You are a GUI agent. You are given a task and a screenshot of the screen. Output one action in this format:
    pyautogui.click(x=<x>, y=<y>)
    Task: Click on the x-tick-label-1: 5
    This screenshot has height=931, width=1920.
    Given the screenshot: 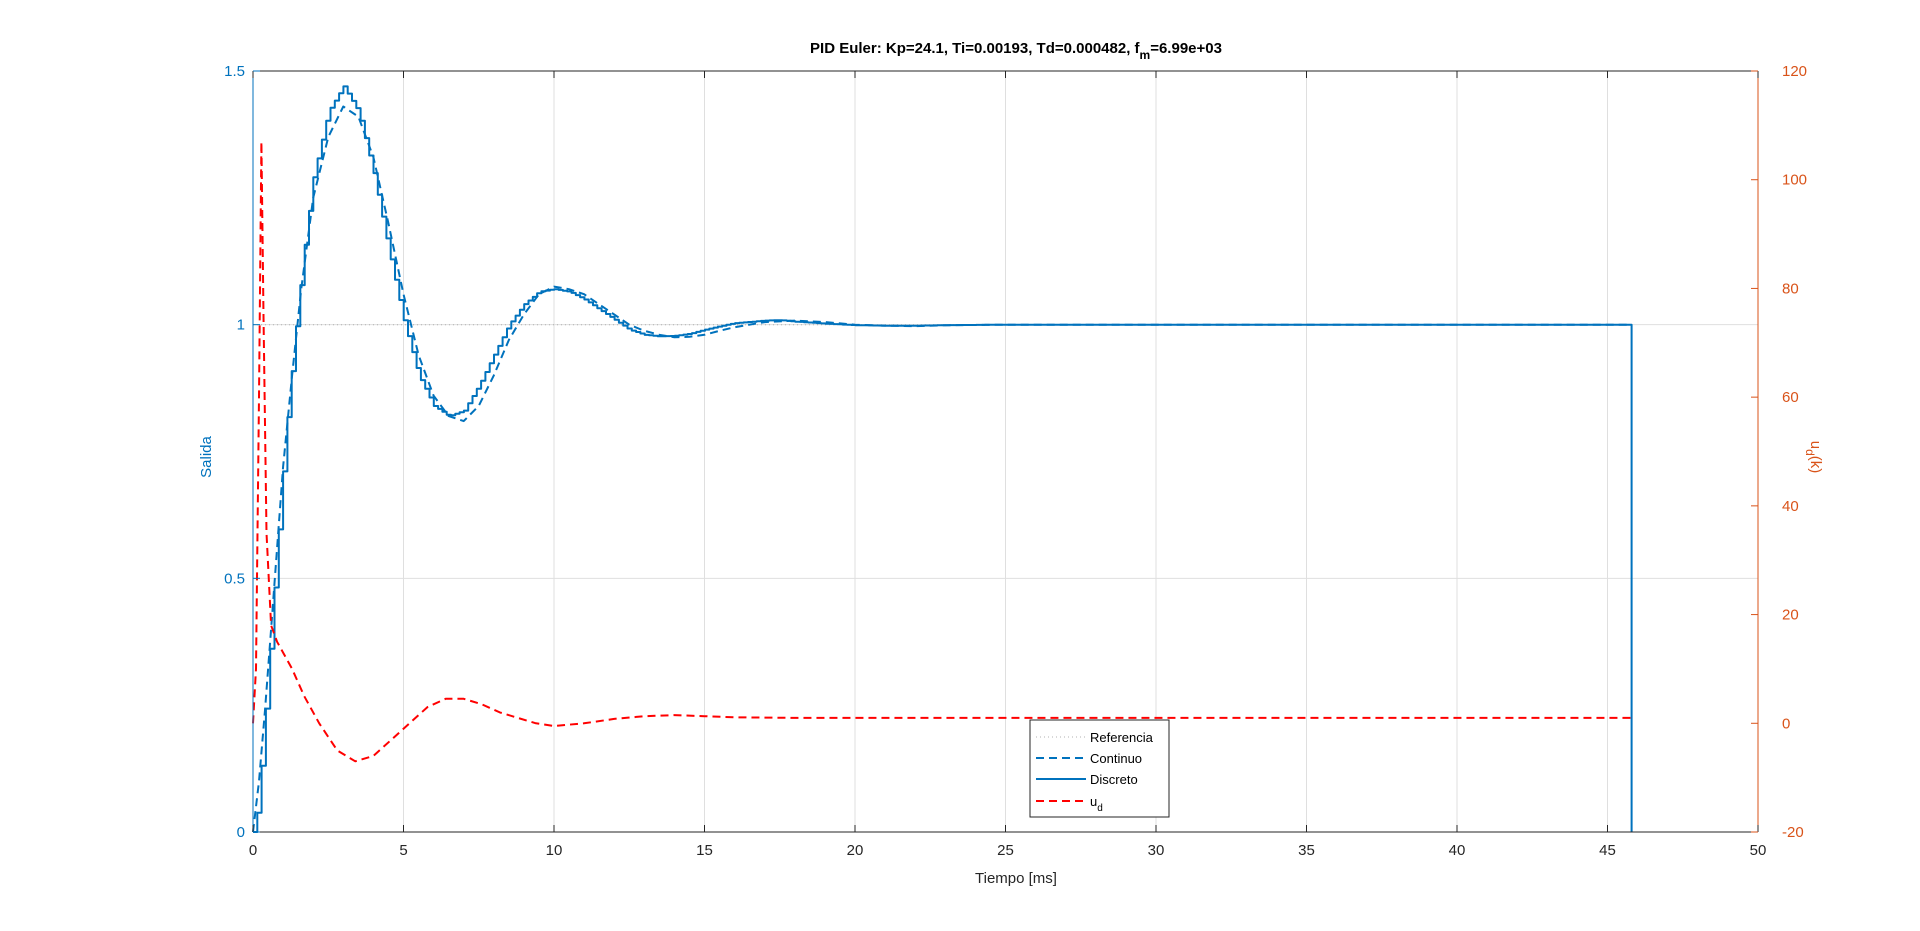 What is the action you would take?
    pyautogui.click(x=403, y=850)
    